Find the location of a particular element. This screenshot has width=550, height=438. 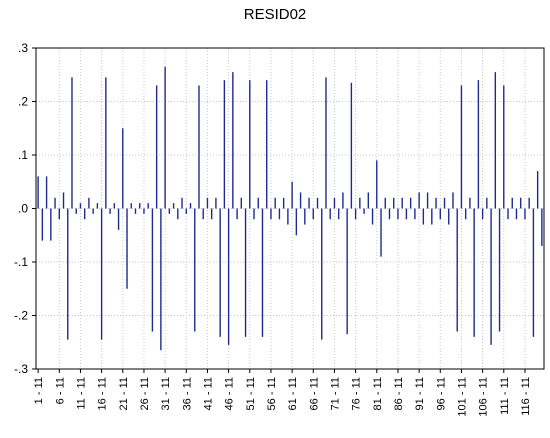

y-tick-label: -.1 is located at coordinates (21, 262).